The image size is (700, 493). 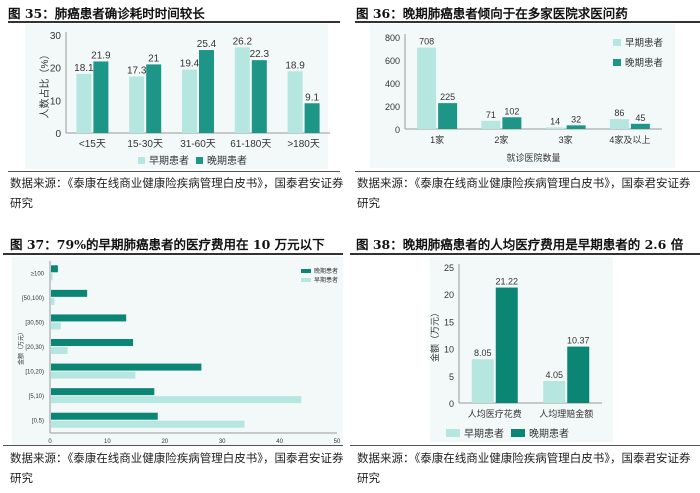 What do you see at coordinates (190, 64) in the screenshot?
I see `data-label: 19.4` at bounding box center [190, 64].